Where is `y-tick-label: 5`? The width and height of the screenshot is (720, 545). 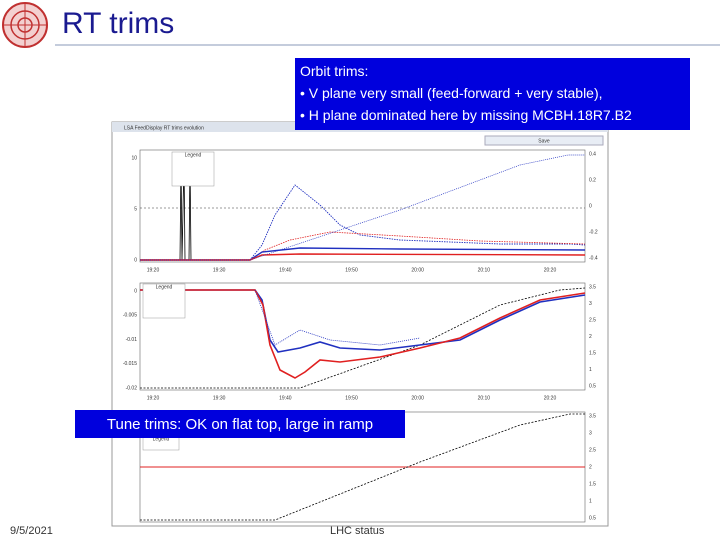
y-tick-label: 5 is located at coordinates (135, 209).